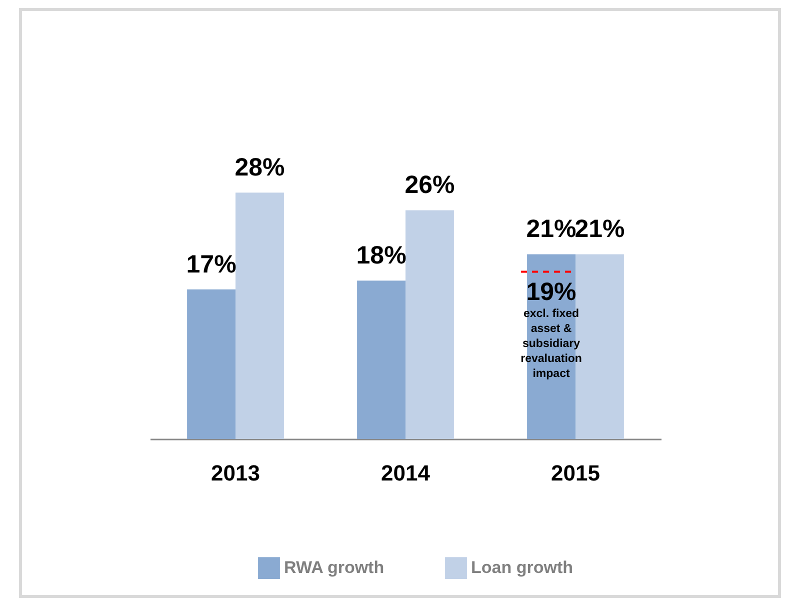 The width and height of the screenshot is (795, 604). I want to click on data-label: 17%, so click(211, 264).